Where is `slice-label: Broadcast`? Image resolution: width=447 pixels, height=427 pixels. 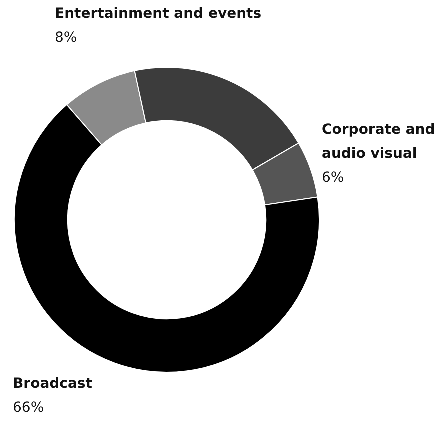 slice-label: Broadcast is located at coordinates (53, 384).